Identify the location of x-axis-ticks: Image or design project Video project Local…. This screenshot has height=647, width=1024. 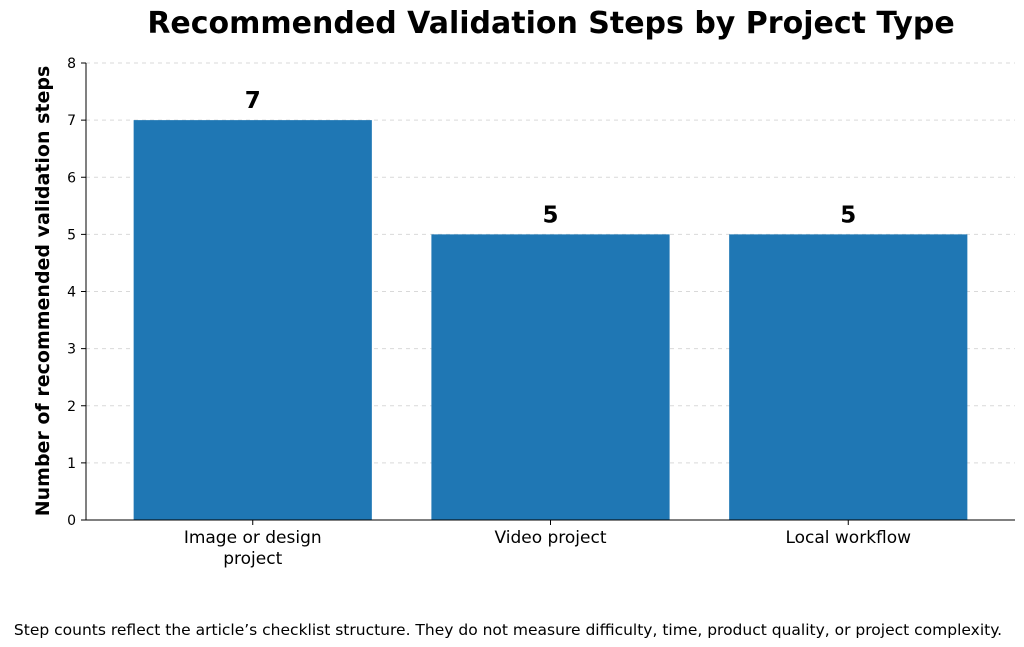
(547, 544).